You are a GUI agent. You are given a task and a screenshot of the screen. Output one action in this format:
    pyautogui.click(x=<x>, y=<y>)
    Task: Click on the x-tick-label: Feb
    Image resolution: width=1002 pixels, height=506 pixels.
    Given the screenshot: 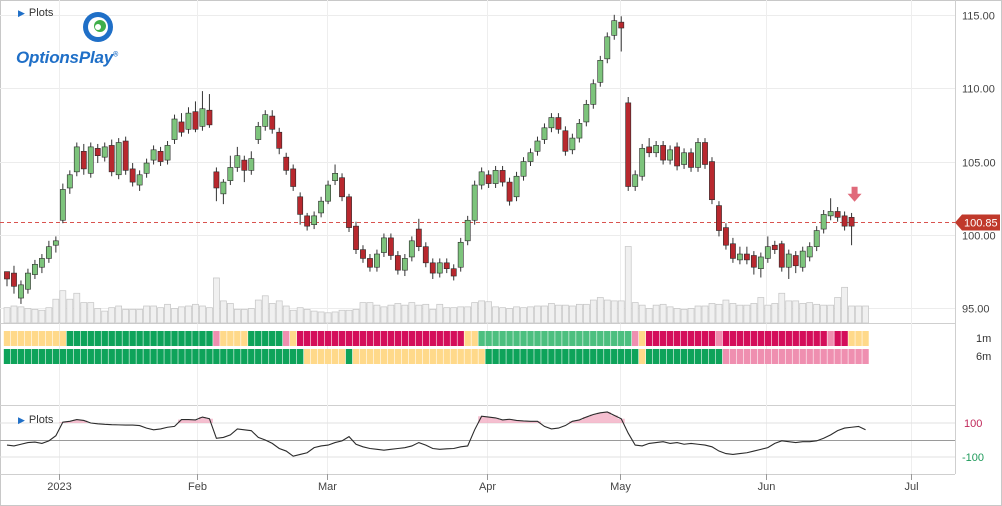 What is the action you would take?
    pyautogui.click(x=197, y=487)
    